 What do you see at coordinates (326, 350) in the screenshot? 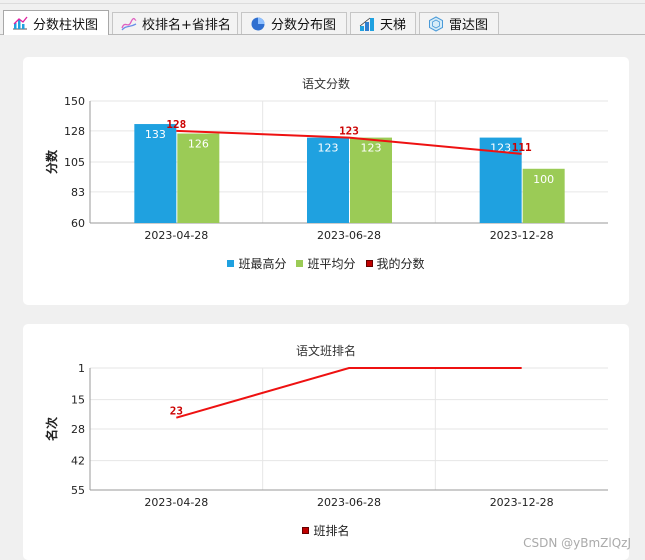
I see `chart-title: 语文班排名` at bounding box center [326, 350].